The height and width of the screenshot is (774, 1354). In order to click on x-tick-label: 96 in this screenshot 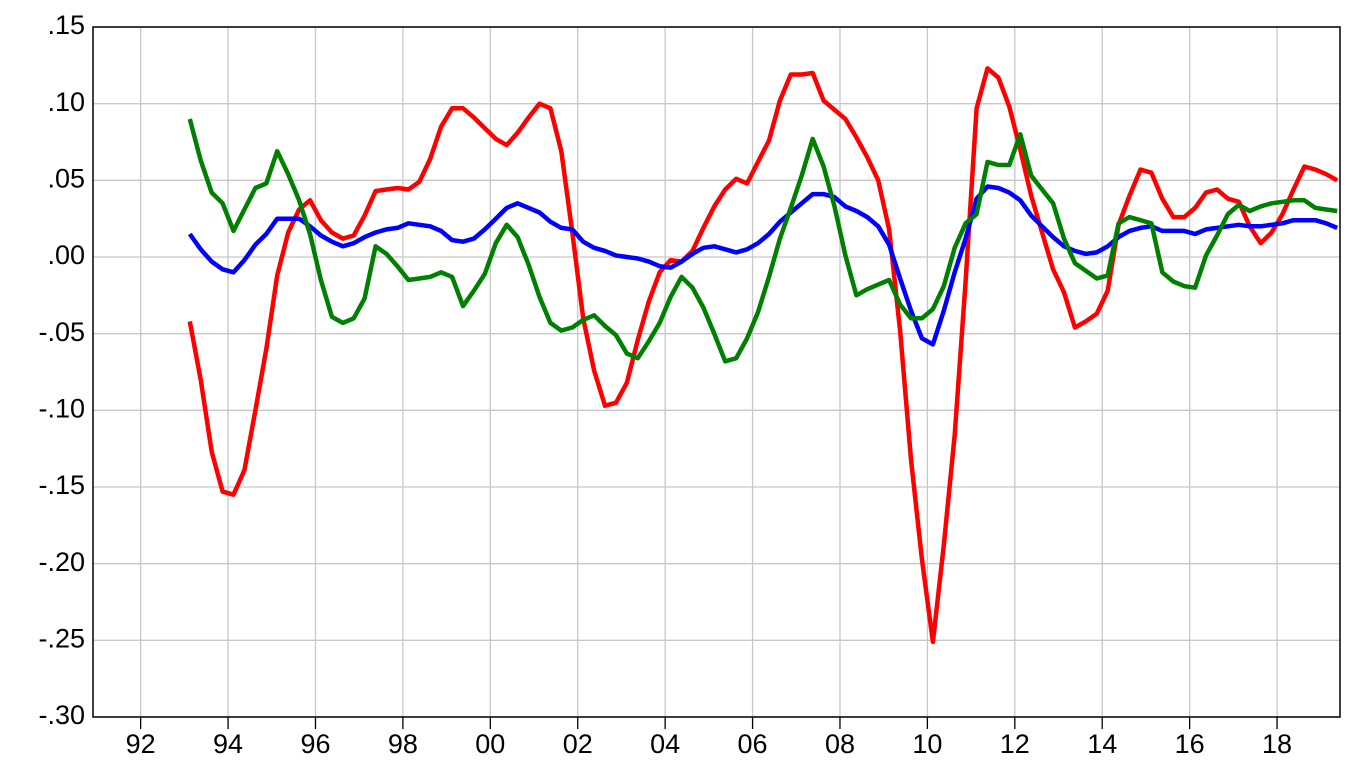, I will do `click(315, 744)`.